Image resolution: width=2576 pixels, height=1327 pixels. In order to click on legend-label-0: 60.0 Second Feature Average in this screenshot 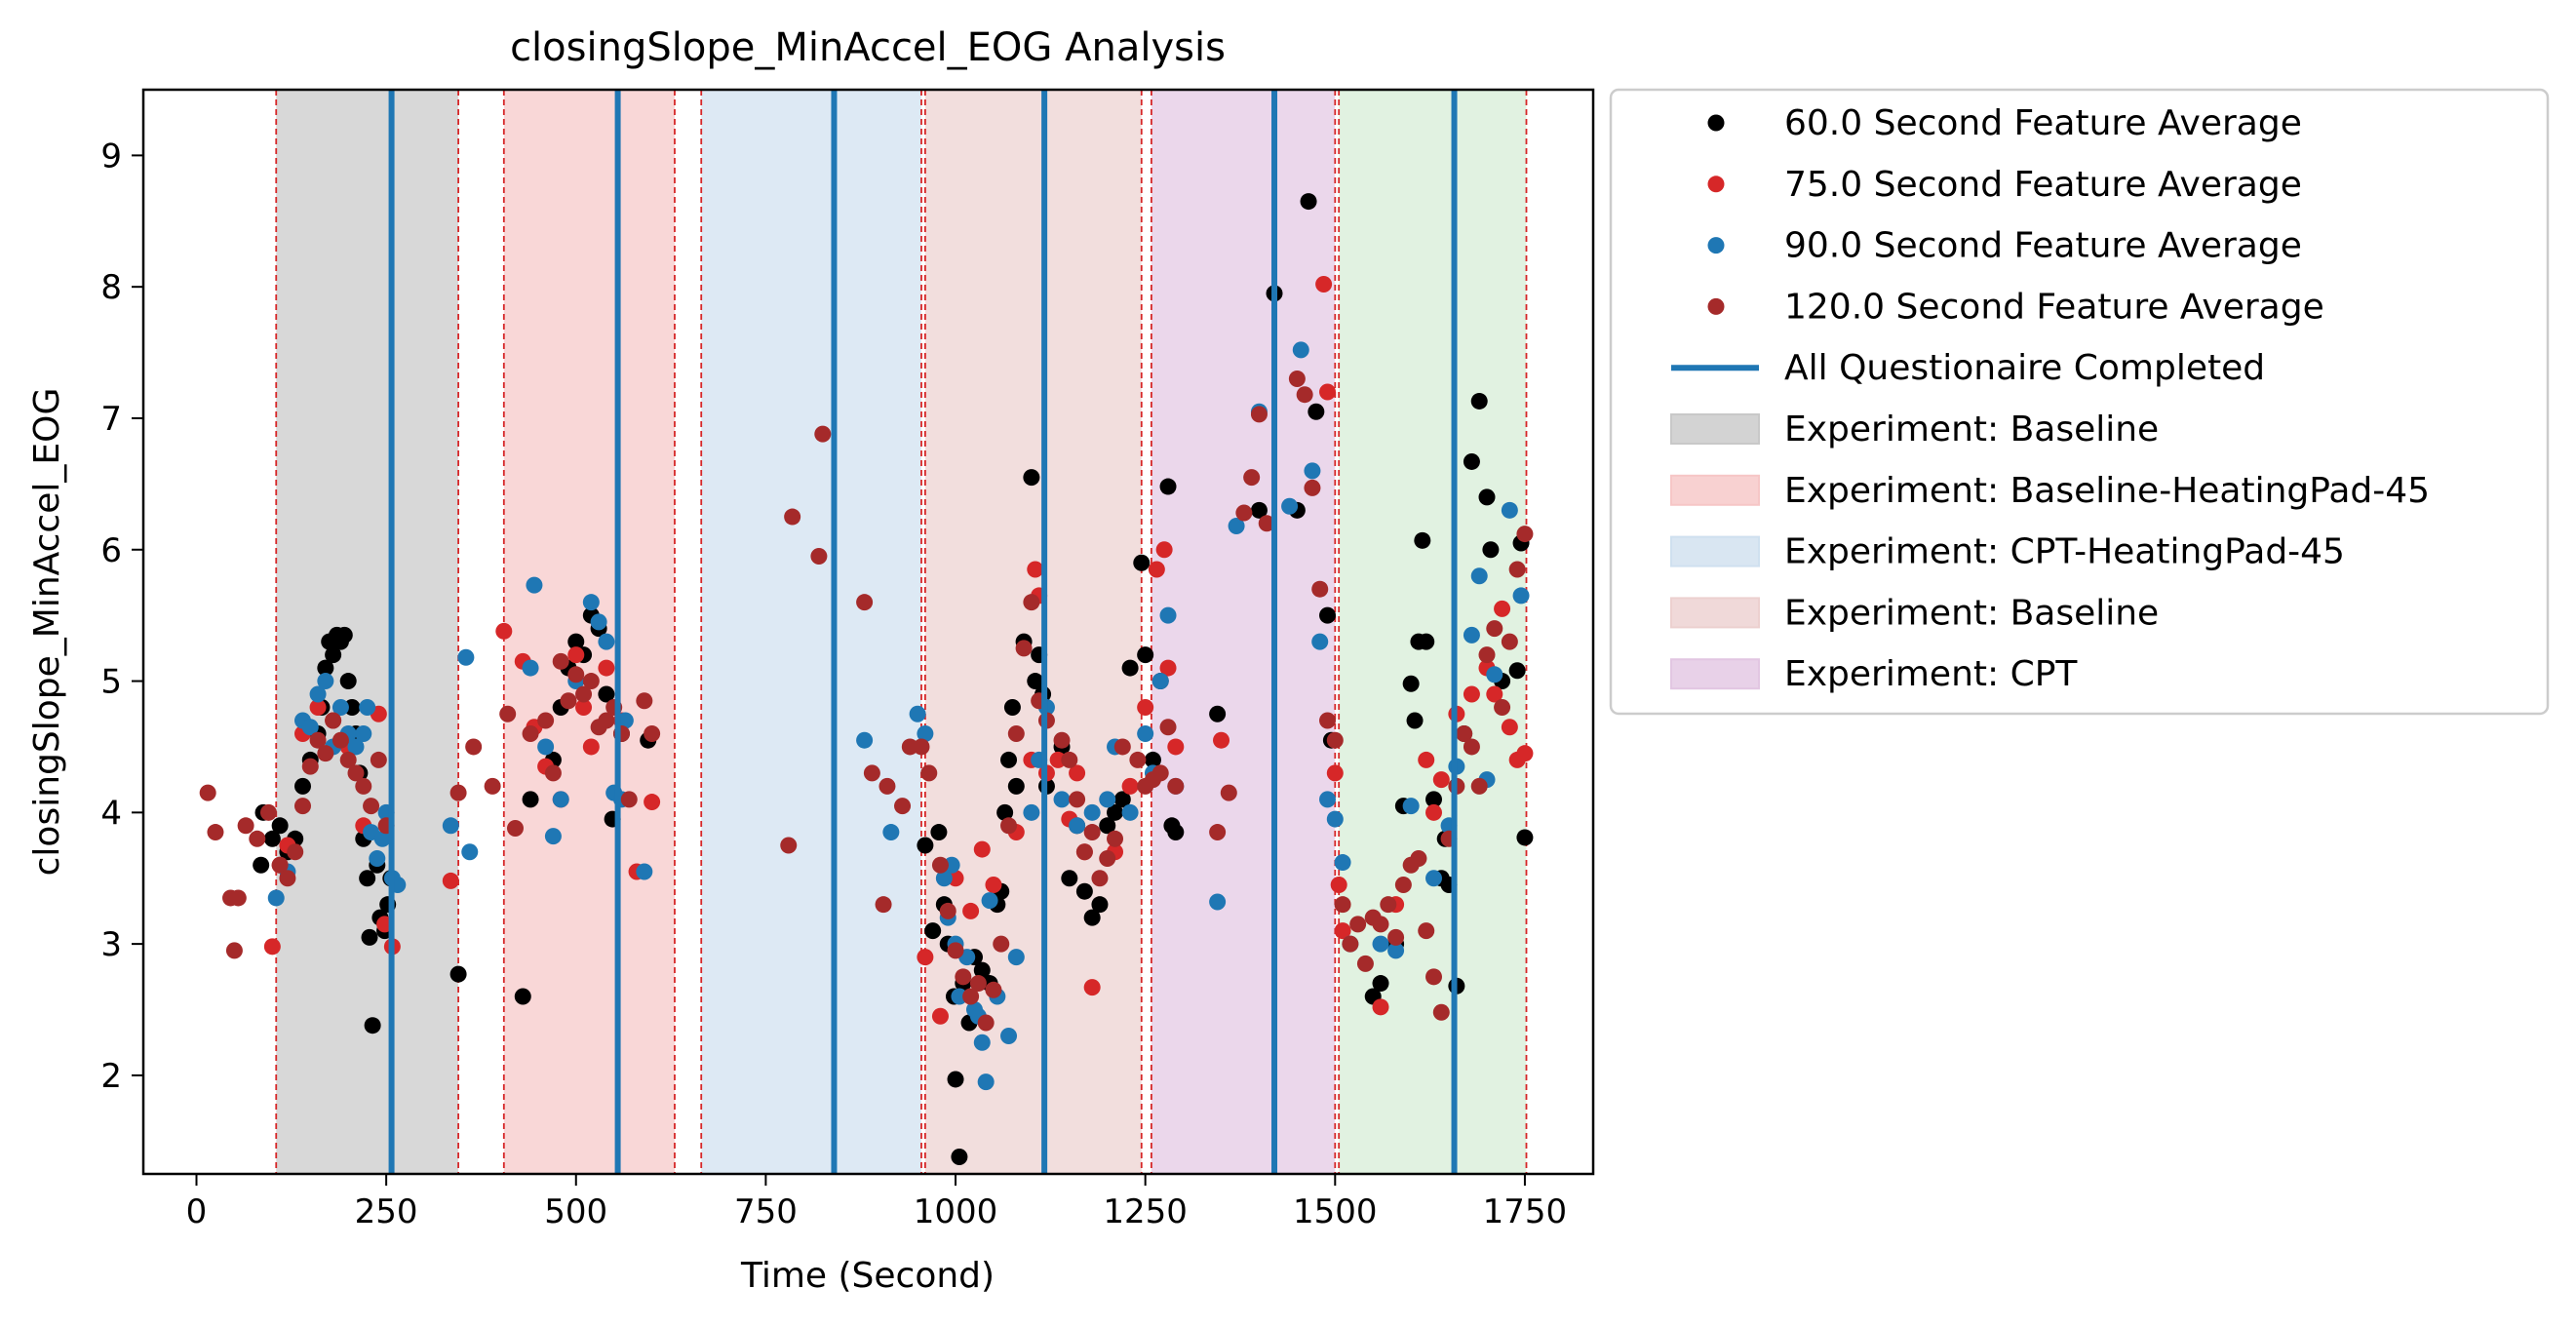, I will do `click(2043, 123)`.